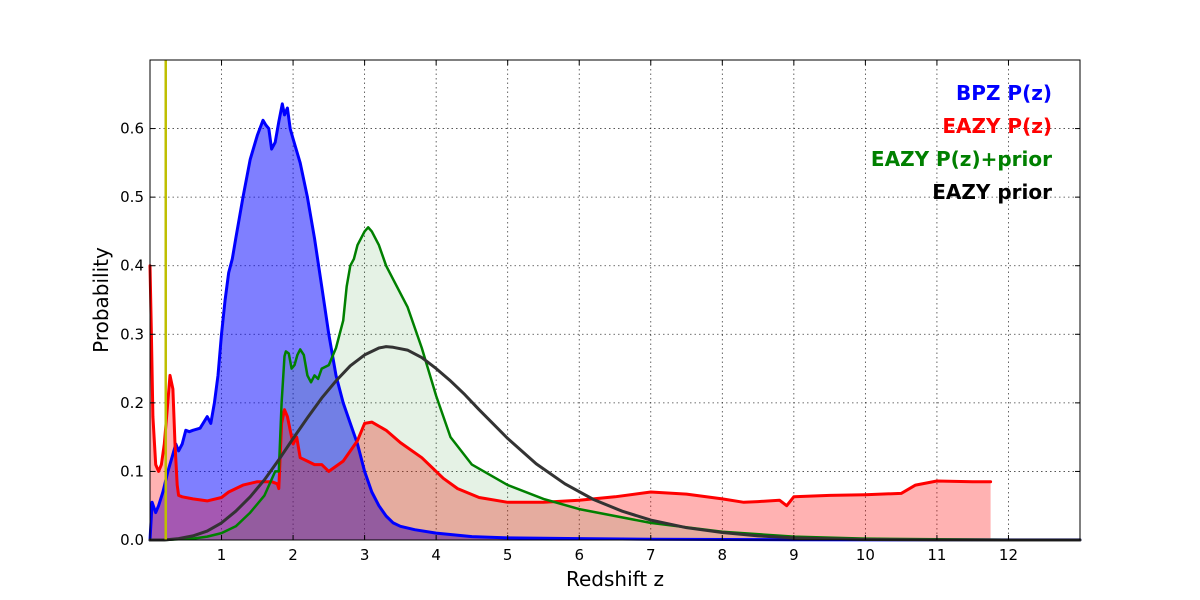  What do you see at coordinates (508, 555) in the screenshot?
I see `x-tick-label: 5` at bounding box center [508, 555].